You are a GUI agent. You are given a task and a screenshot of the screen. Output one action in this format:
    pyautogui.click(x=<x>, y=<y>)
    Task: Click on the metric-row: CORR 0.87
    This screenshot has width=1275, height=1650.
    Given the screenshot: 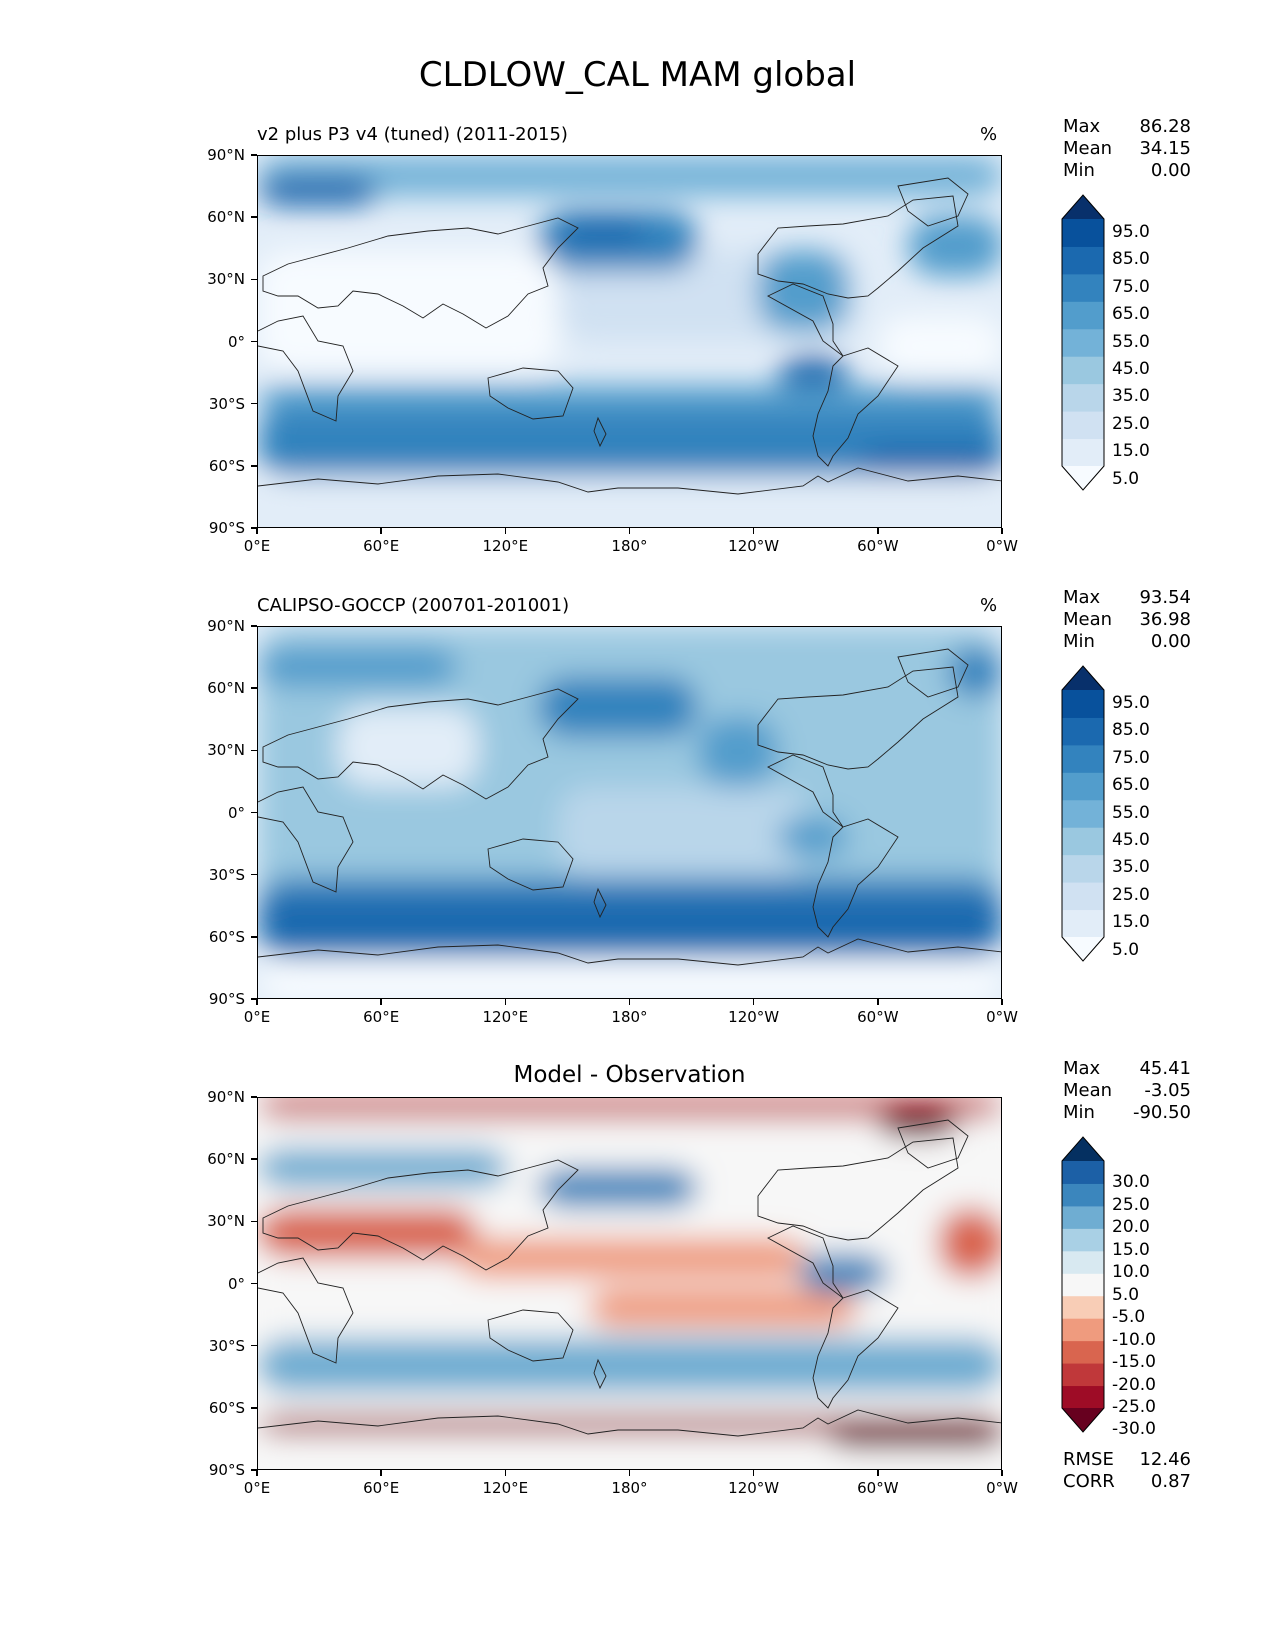 What is the action you would take?
    pyautogui.click(x=1127, y=1482)
    